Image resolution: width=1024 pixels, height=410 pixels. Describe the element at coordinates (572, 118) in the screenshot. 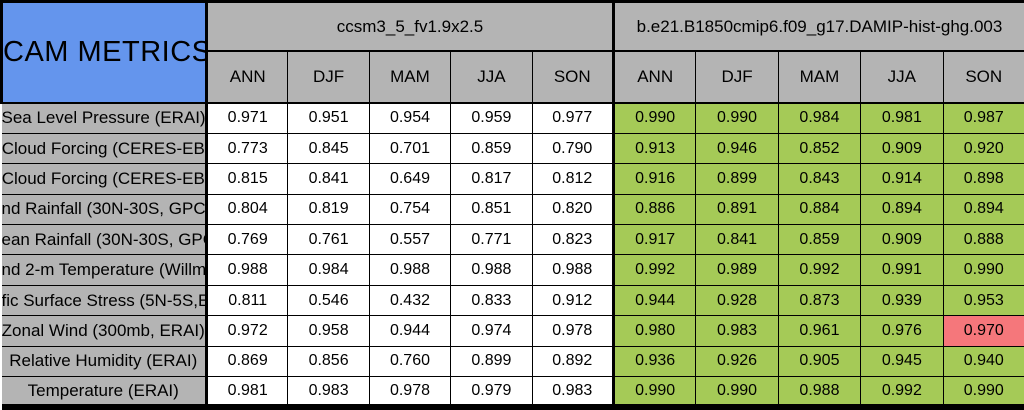

I see `value-cell: 0.977` at that location.